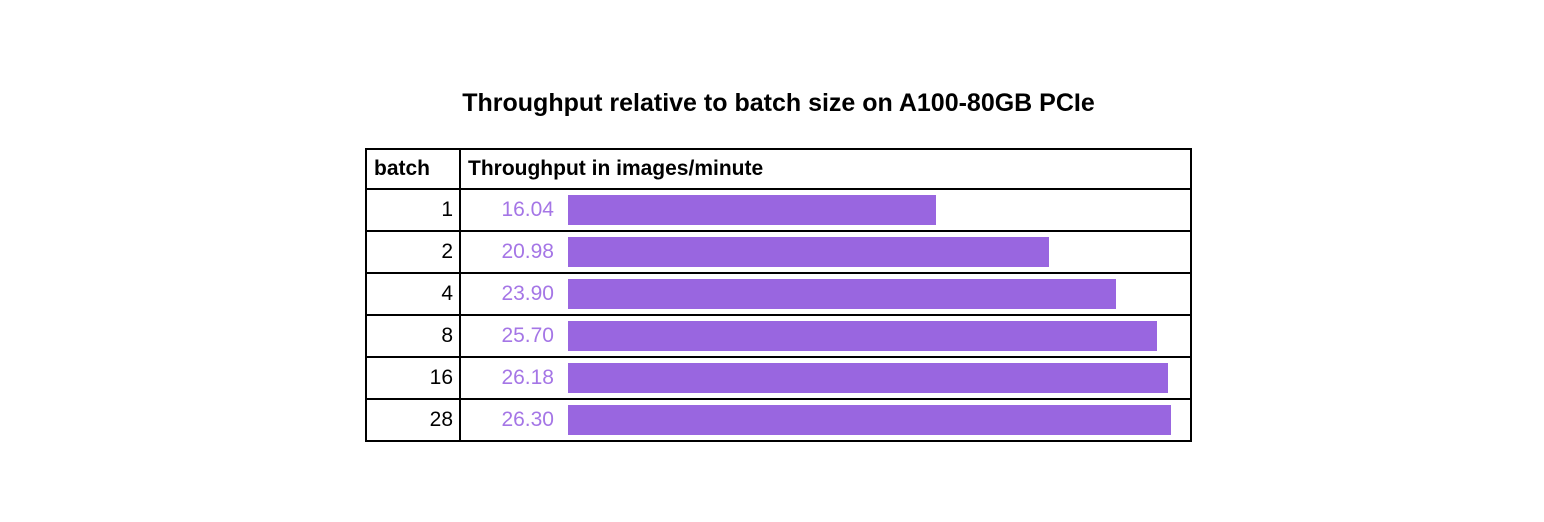 The height and width of the screenshot is (522, 1544). What do you see at coordinates (413, 169) in the screenshot?
I see `column-header-batch: batch` at bounding box center [413, 169].